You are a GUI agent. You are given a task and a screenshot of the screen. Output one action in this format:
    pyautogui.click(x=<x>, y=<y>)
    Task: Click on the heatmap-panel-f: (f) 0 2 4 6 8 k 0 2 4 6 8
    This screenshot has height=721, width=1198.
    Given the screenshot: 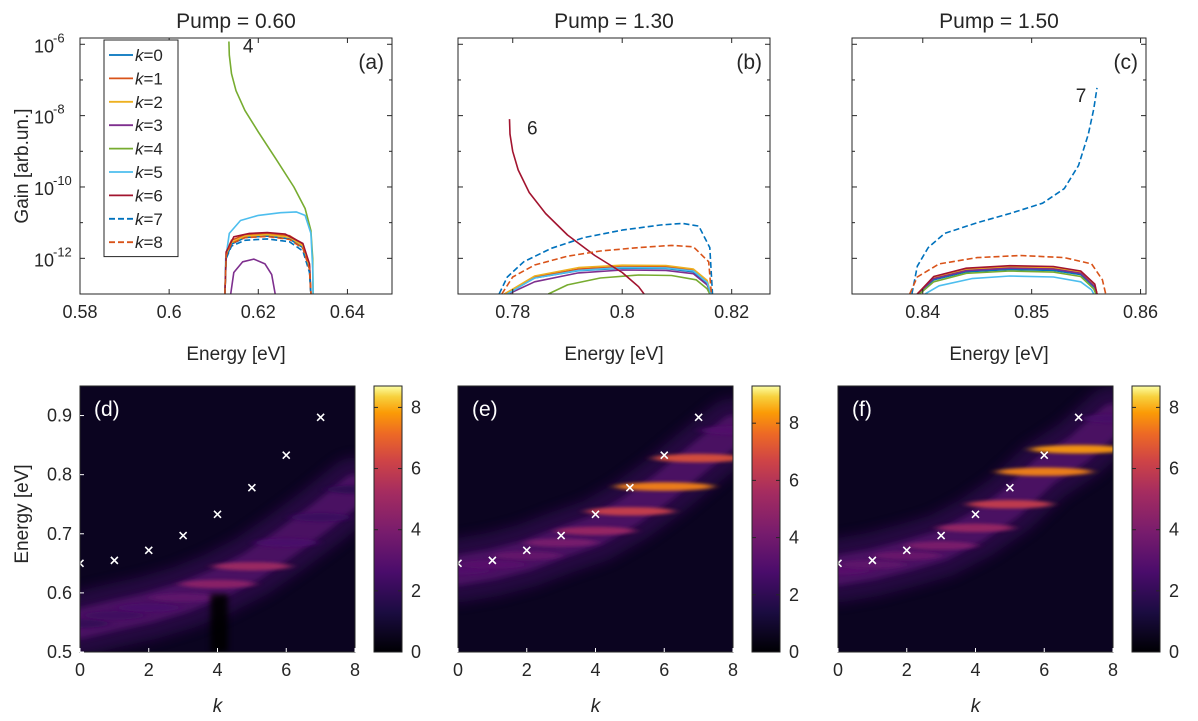 What is the action you would take?
    pyautogui.click(x=1006, y=551)
    